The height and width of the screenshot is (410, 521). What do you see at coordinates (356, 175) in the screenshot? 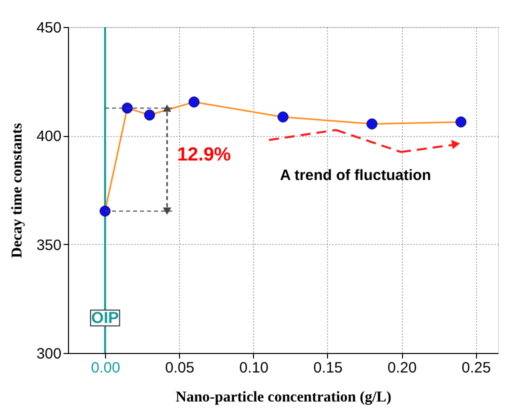
I see `annotation: A trend of fluctuation` at bounding box center [356, 175].